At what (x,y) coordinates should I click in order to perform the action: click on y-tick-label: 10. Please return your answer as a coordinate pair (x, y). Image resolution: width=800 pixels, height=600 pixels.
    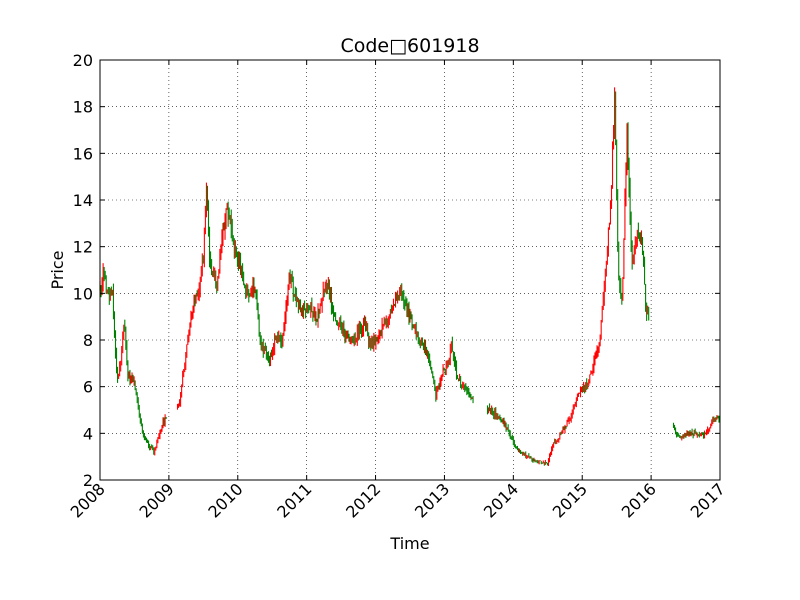
    Looking at the image, I should click on (83, 293).